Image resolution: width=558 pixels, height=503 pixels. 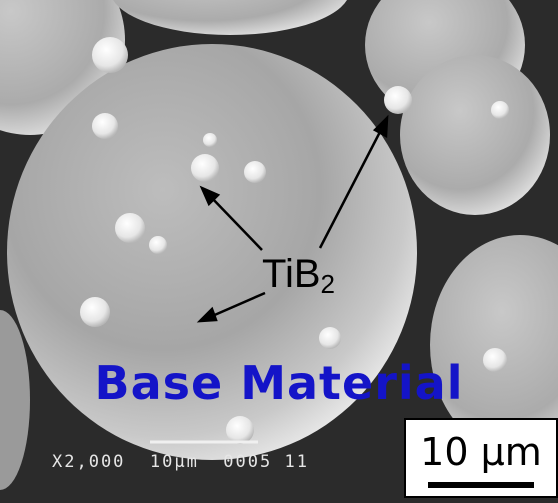 I want to click on tib2-label-text: TiB, so click(x=291, y=274).